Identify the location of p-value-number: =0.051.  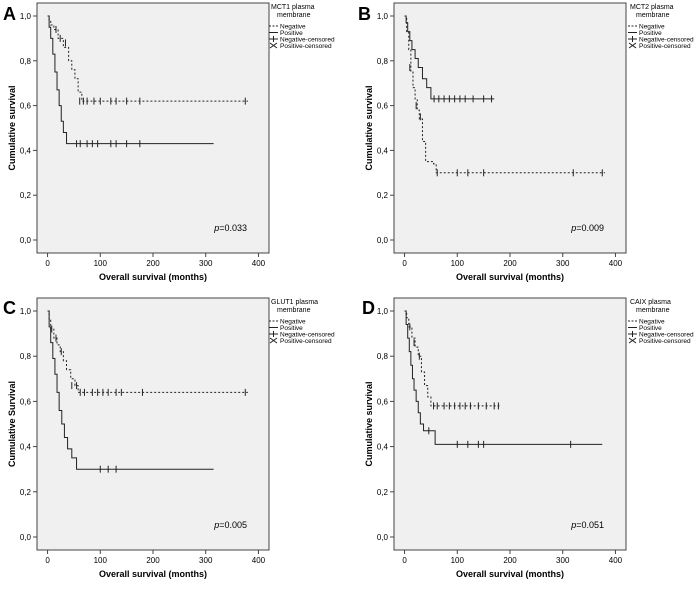
(590, 525).